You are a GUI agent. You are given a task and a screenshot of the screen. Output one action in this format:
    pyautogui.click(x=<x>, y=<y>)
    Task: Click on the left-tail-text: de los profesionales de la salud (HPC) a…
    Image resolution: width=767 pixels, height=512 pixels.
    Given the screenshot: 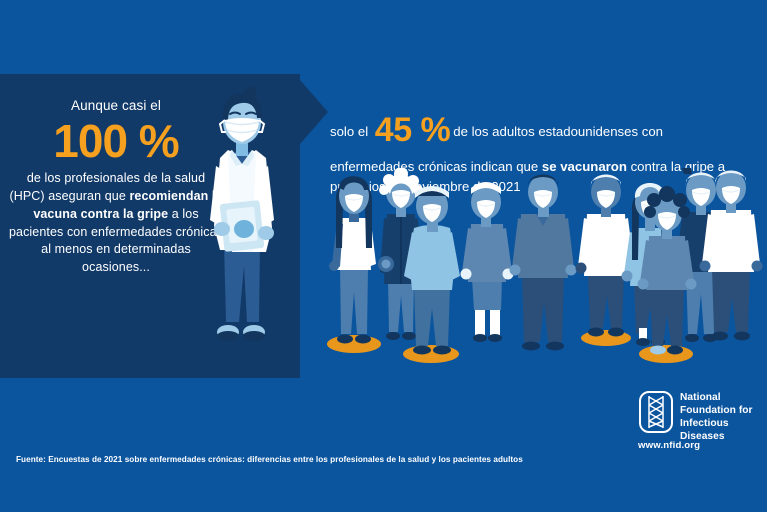 What is the action you would take?
    pyautogui.click(x=116, y=223)
    